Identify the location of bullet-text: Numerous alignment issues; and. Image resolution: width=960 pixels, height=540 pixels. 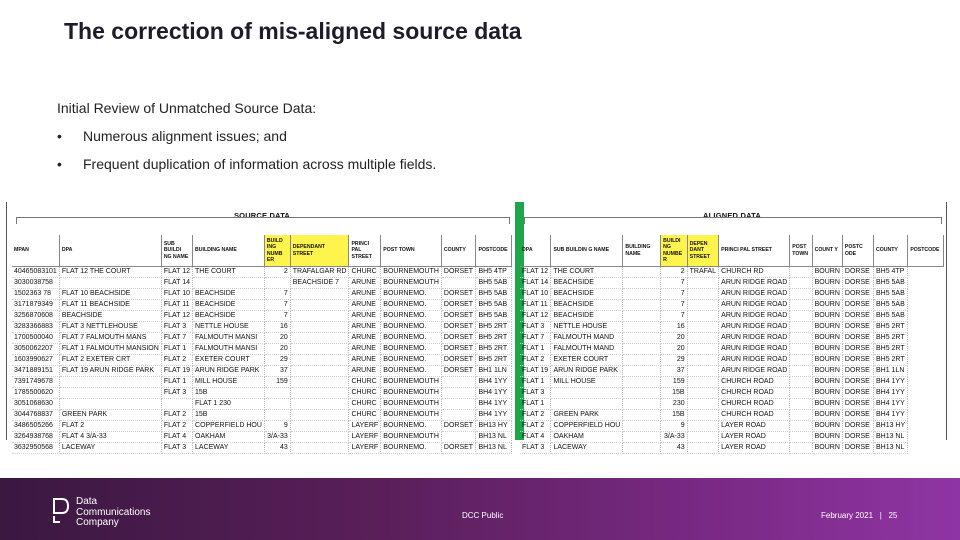
(185, 136).